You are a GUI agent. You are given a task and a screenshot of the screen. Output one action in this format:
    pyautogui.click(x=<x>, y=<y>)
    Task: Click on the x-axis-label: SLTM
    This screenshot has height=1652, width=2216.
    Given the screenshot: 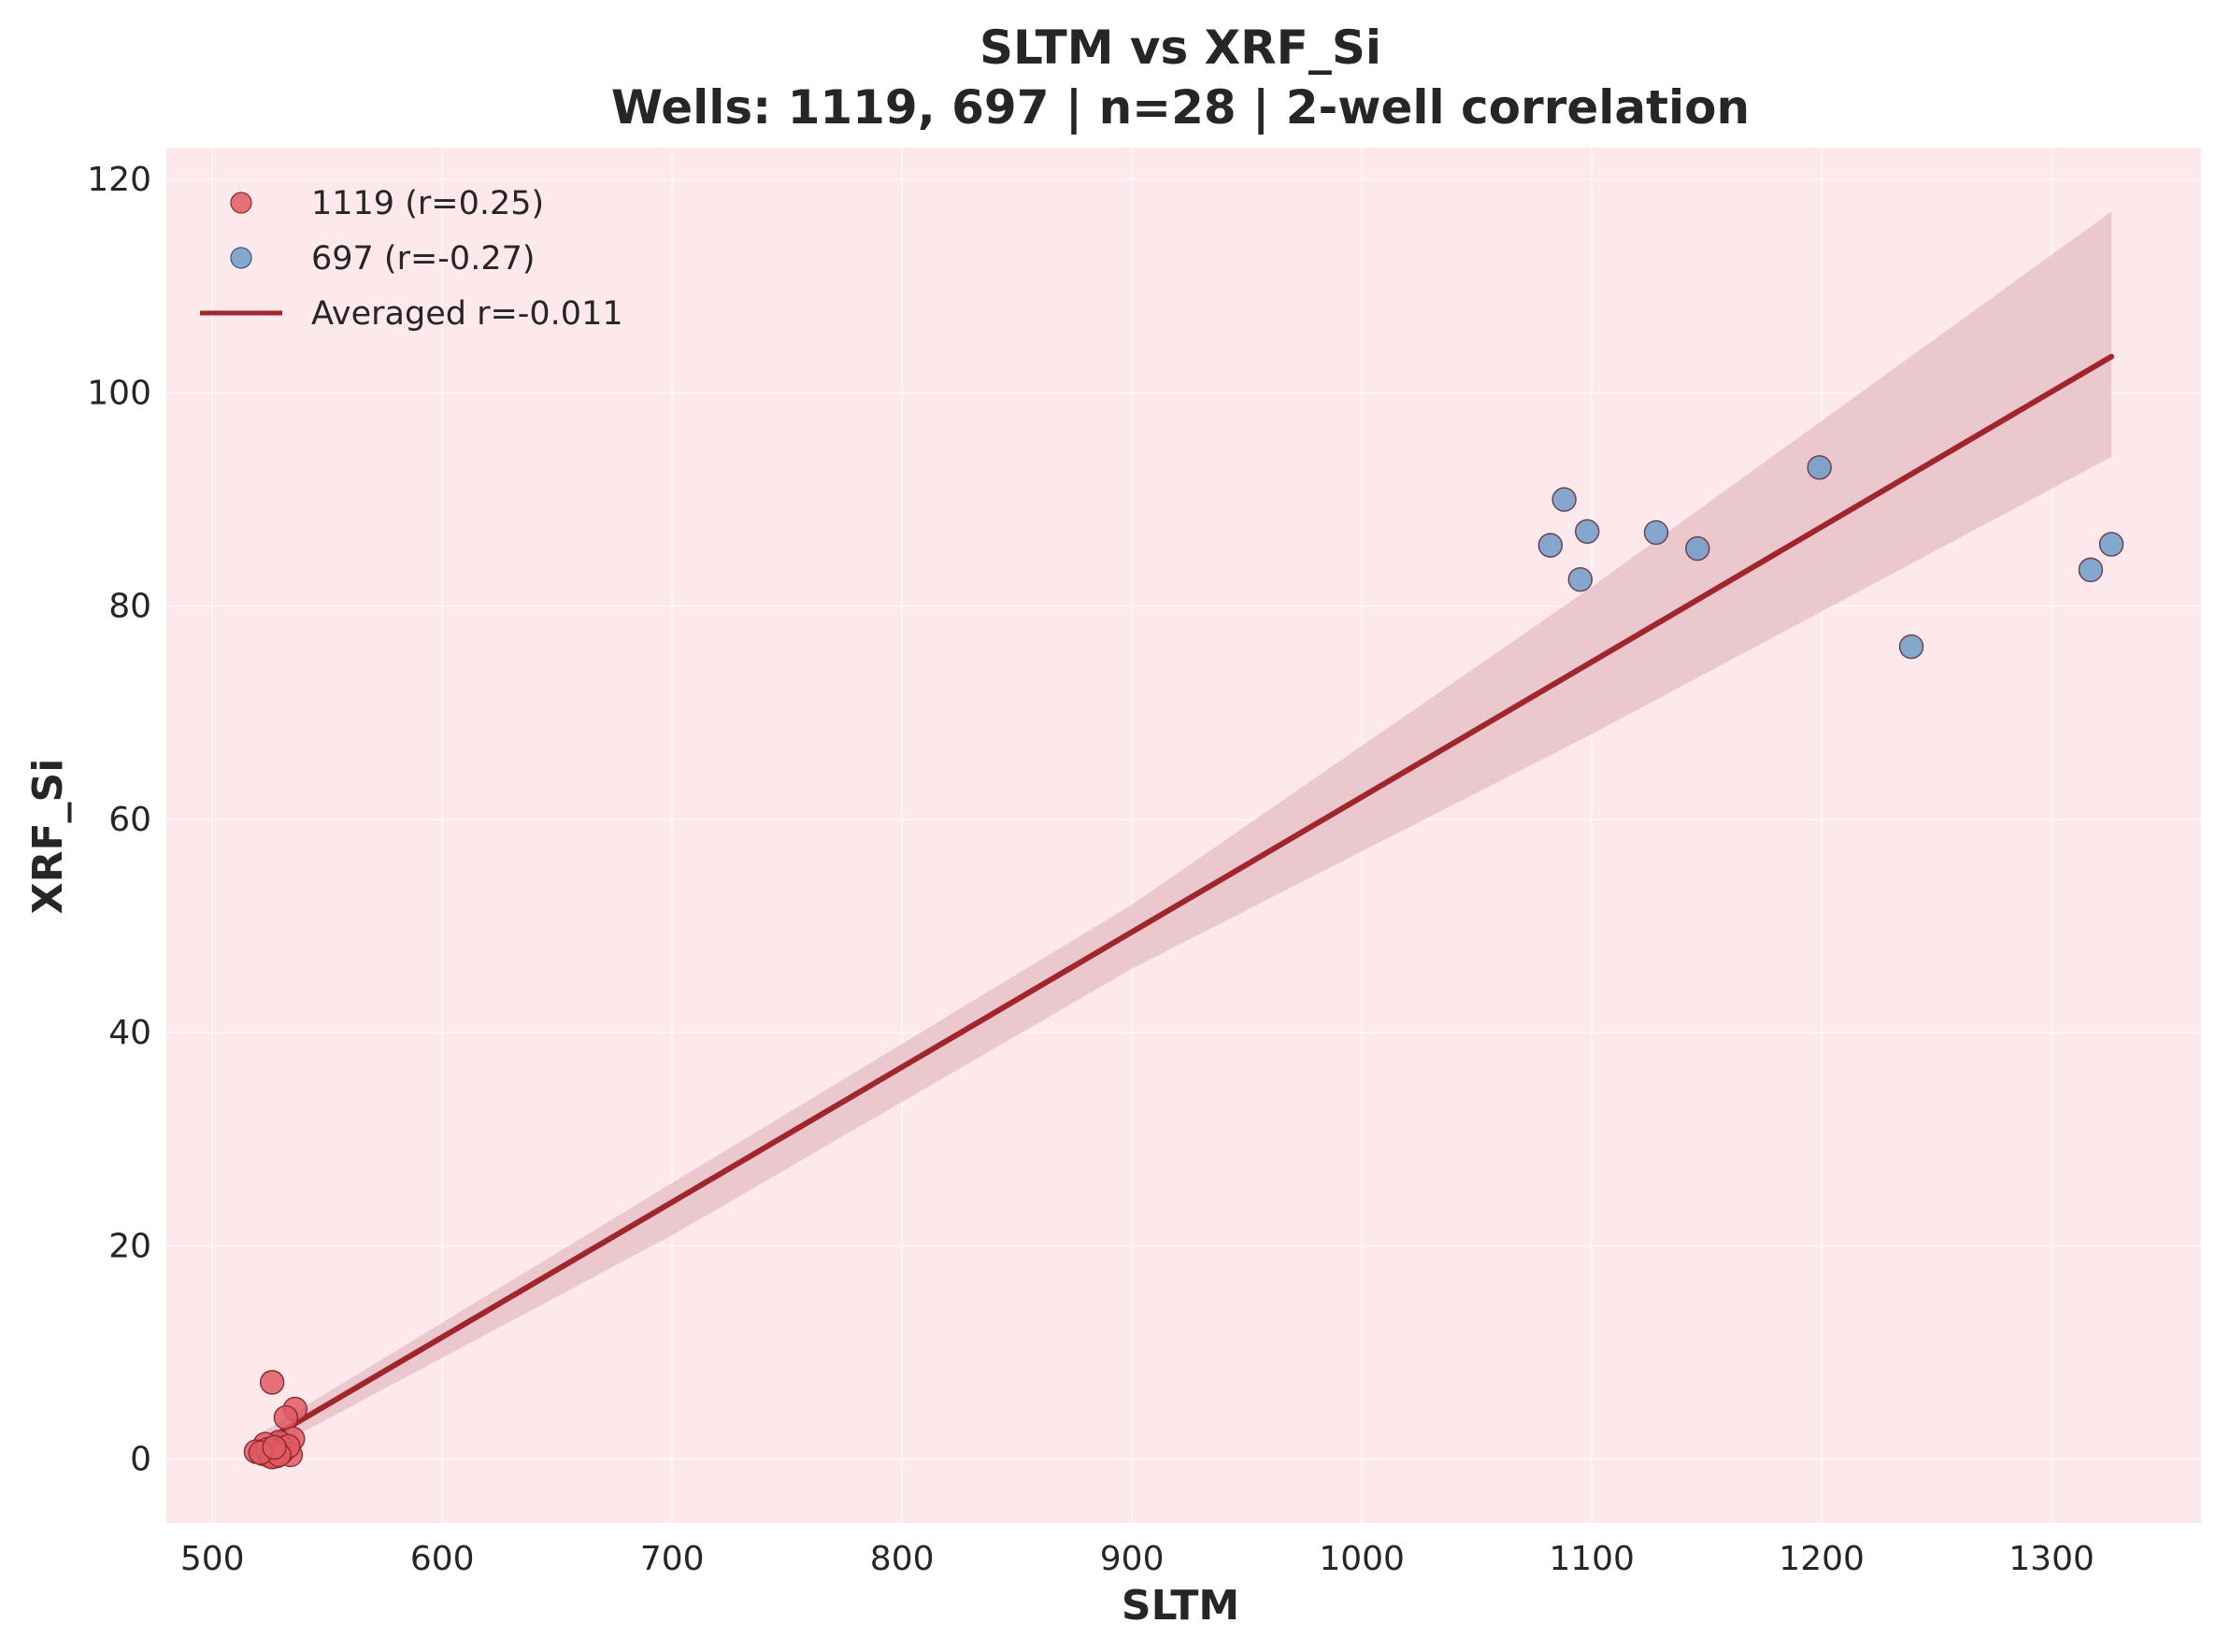 What is the action you would take?
    pyautogui.click(x=1181, y=1606)
    